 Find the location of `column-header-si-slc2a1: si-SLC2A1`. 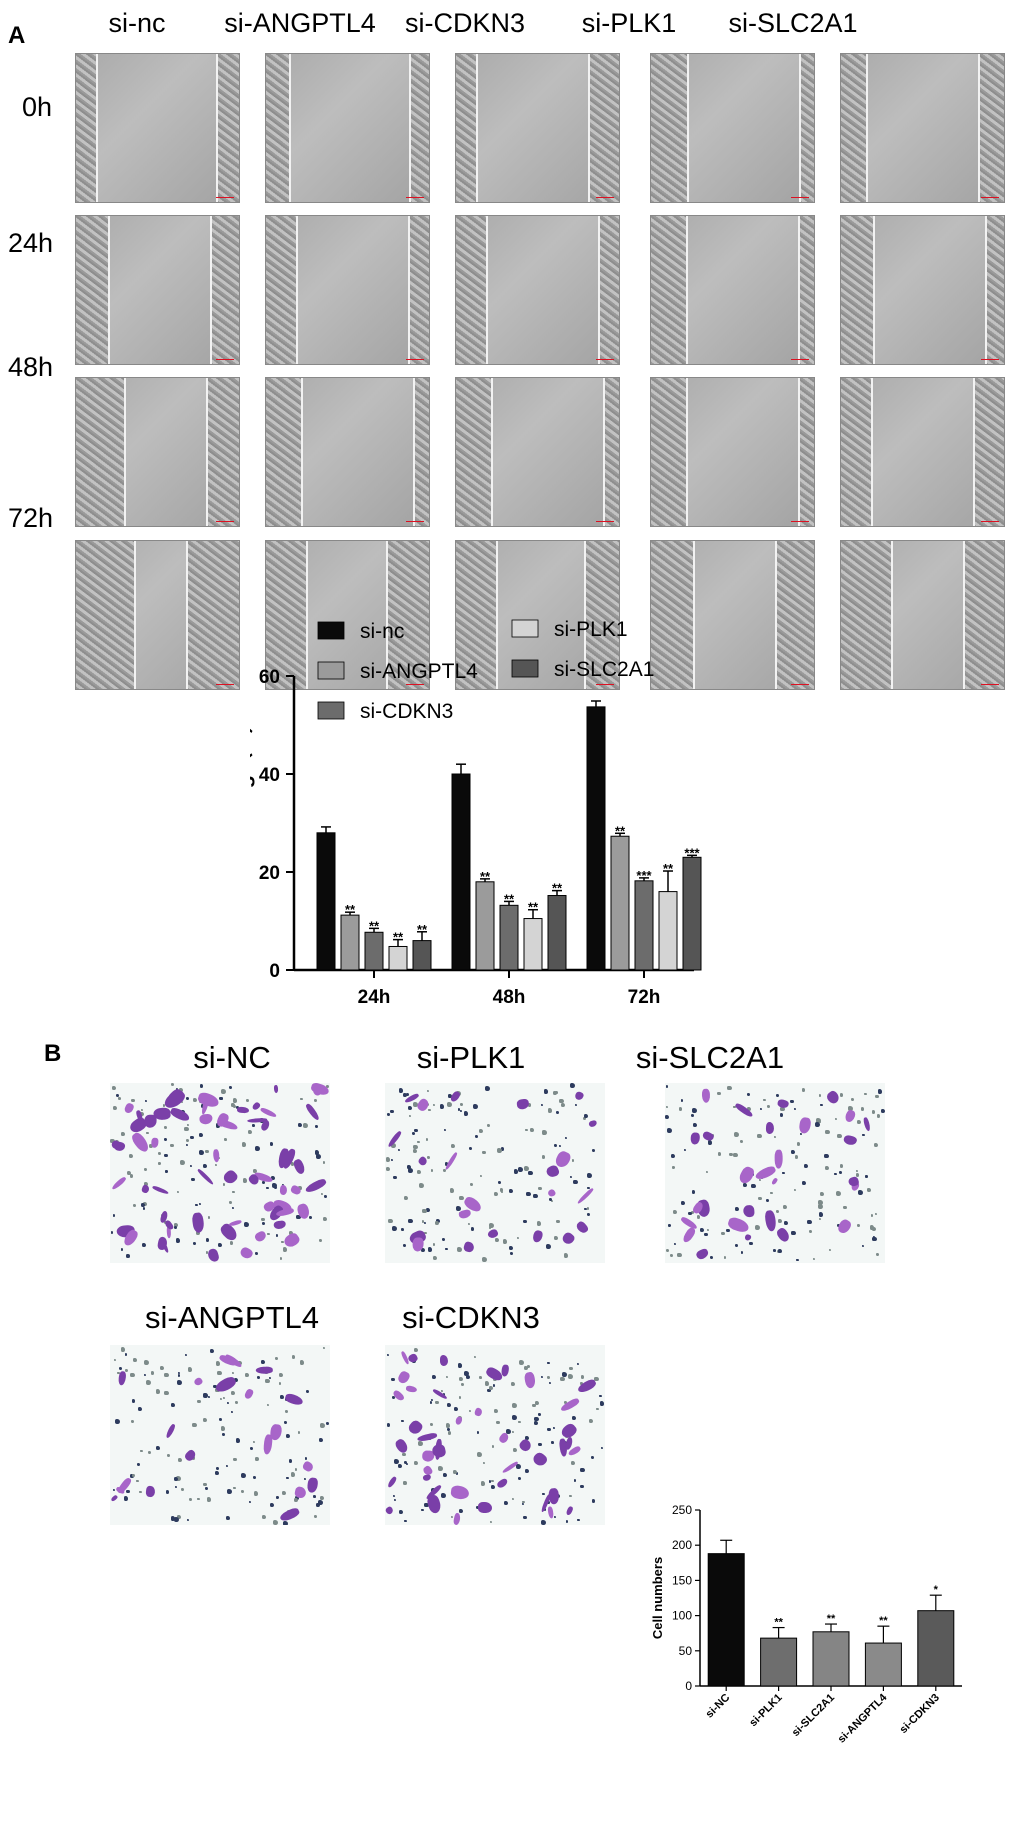

column-header-si-slc2a1: si-SLC2A1 is located at coordinates (793, 23).